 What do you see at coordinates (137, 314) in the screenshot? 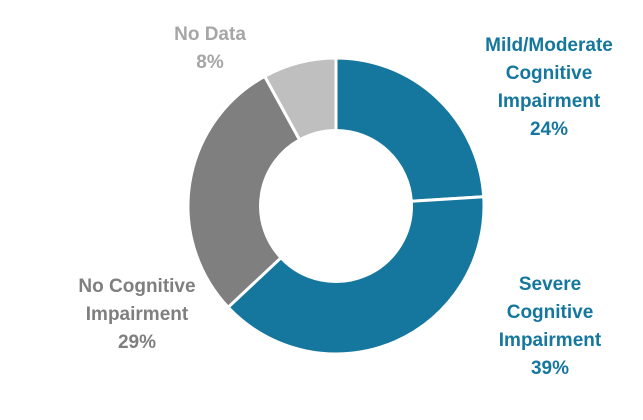
I see `label-no-cognitive-impairment: No Cognitive Impairment 29%` at bounding box center [137, 314].